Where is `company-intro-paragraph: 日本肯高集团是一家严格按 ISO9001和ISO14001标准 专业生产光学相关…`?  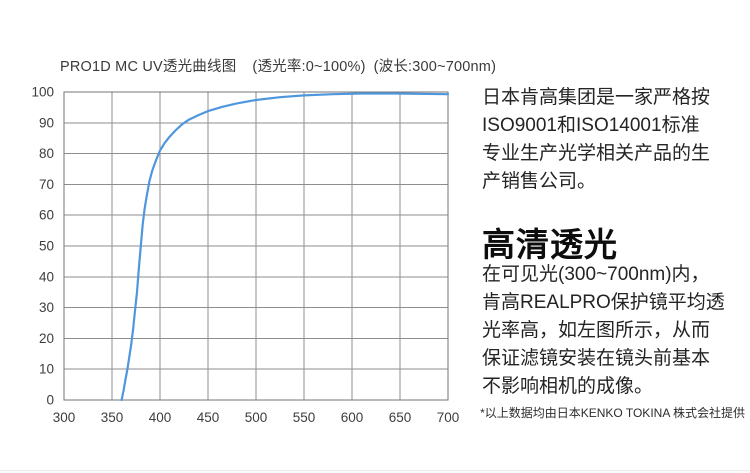 company-intro-paragraph: 日本肯高集团是一家严格按 ISO9001和ISO14001标准 专业生产光学相关… is located at coordinates (596, 139).